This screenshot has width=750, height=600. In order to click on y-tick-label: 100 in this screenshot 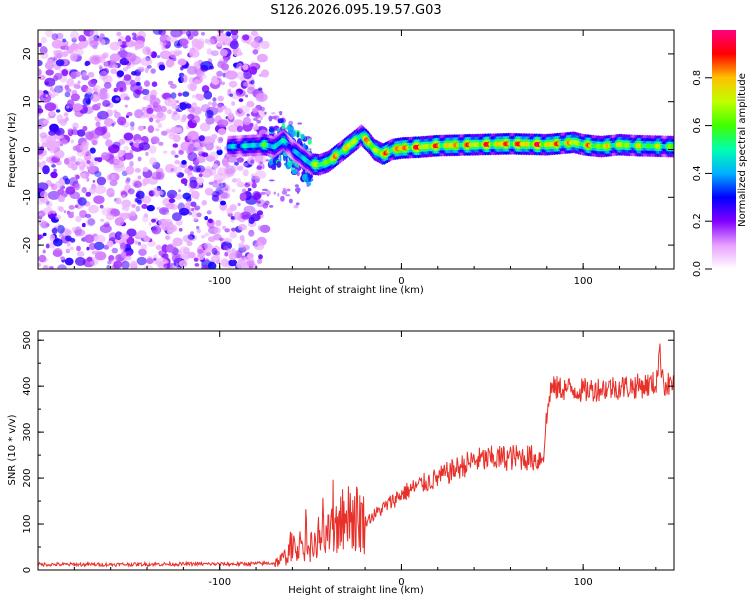, I will do `click(27, 523)`.